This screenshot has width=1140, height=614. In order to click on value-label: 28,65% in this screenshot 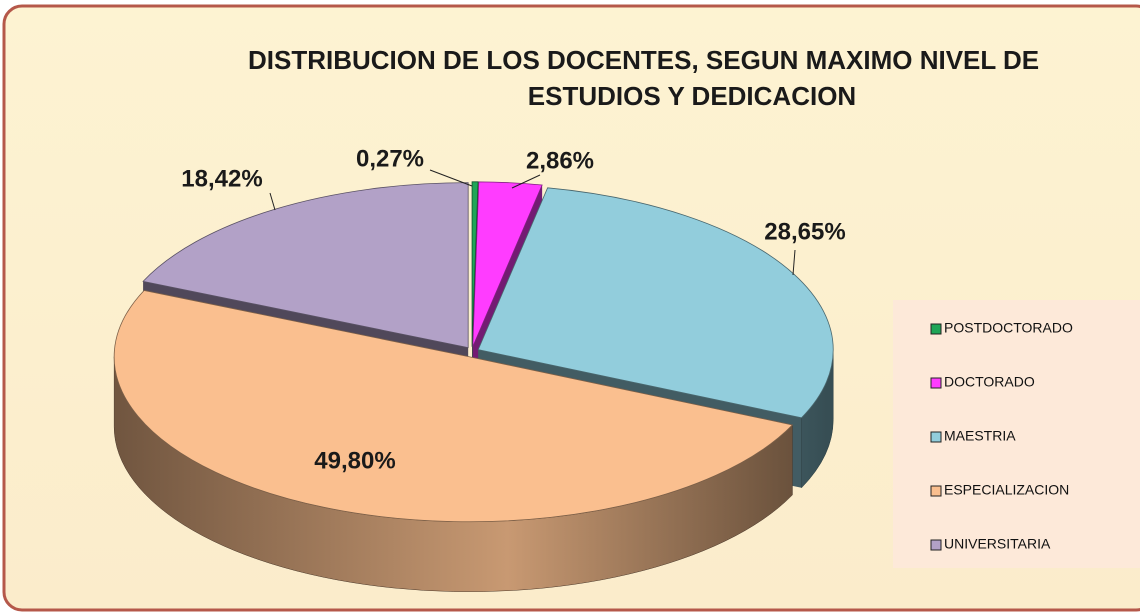, I will do `click(804, 231)`.